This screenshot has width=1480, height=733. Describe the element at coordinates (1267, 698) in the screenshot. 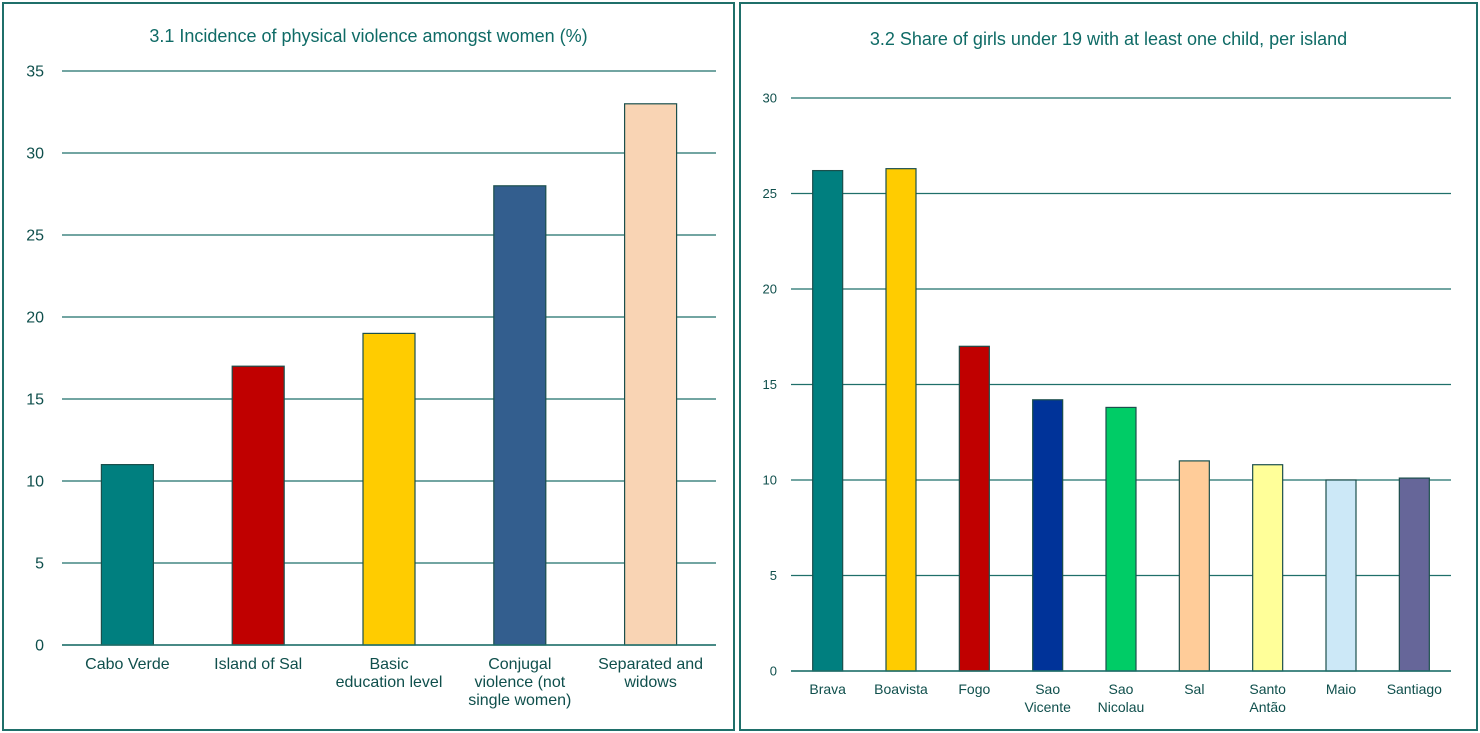

I see `x-tick-label: Santo Antão` at that location.